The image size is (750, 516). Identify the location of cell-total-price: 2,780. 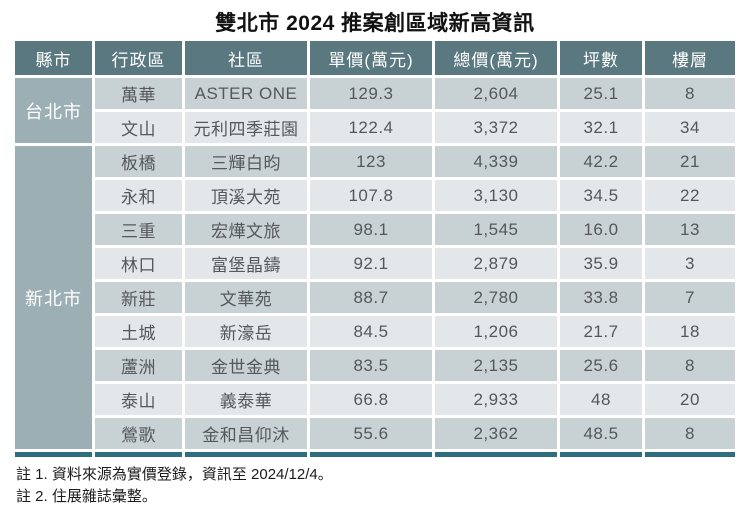
(496, 297).